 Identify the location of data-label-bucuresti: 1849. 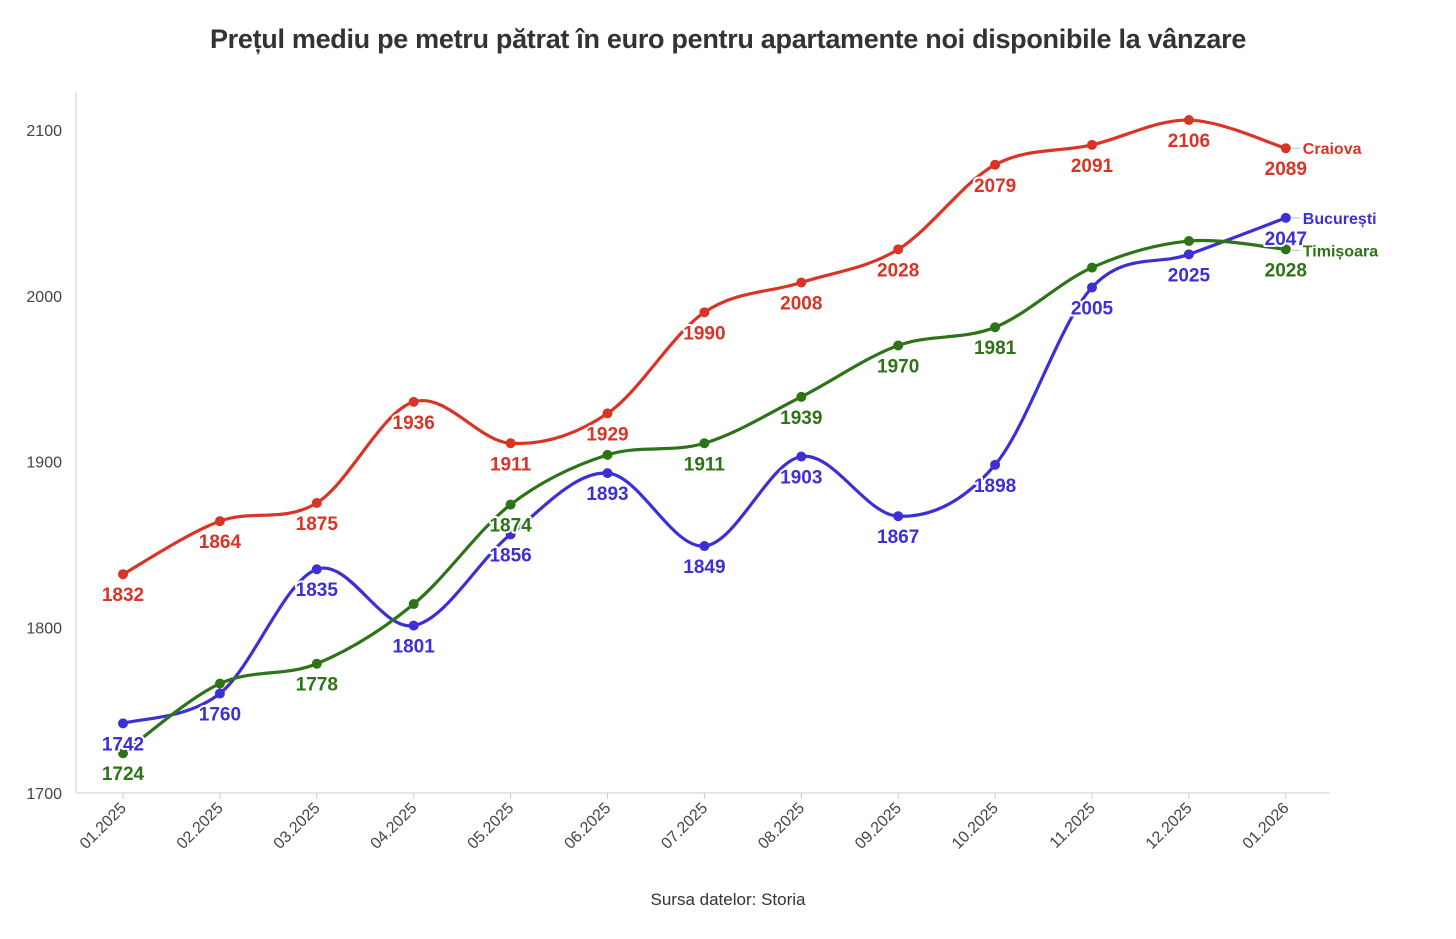
(704, 567).